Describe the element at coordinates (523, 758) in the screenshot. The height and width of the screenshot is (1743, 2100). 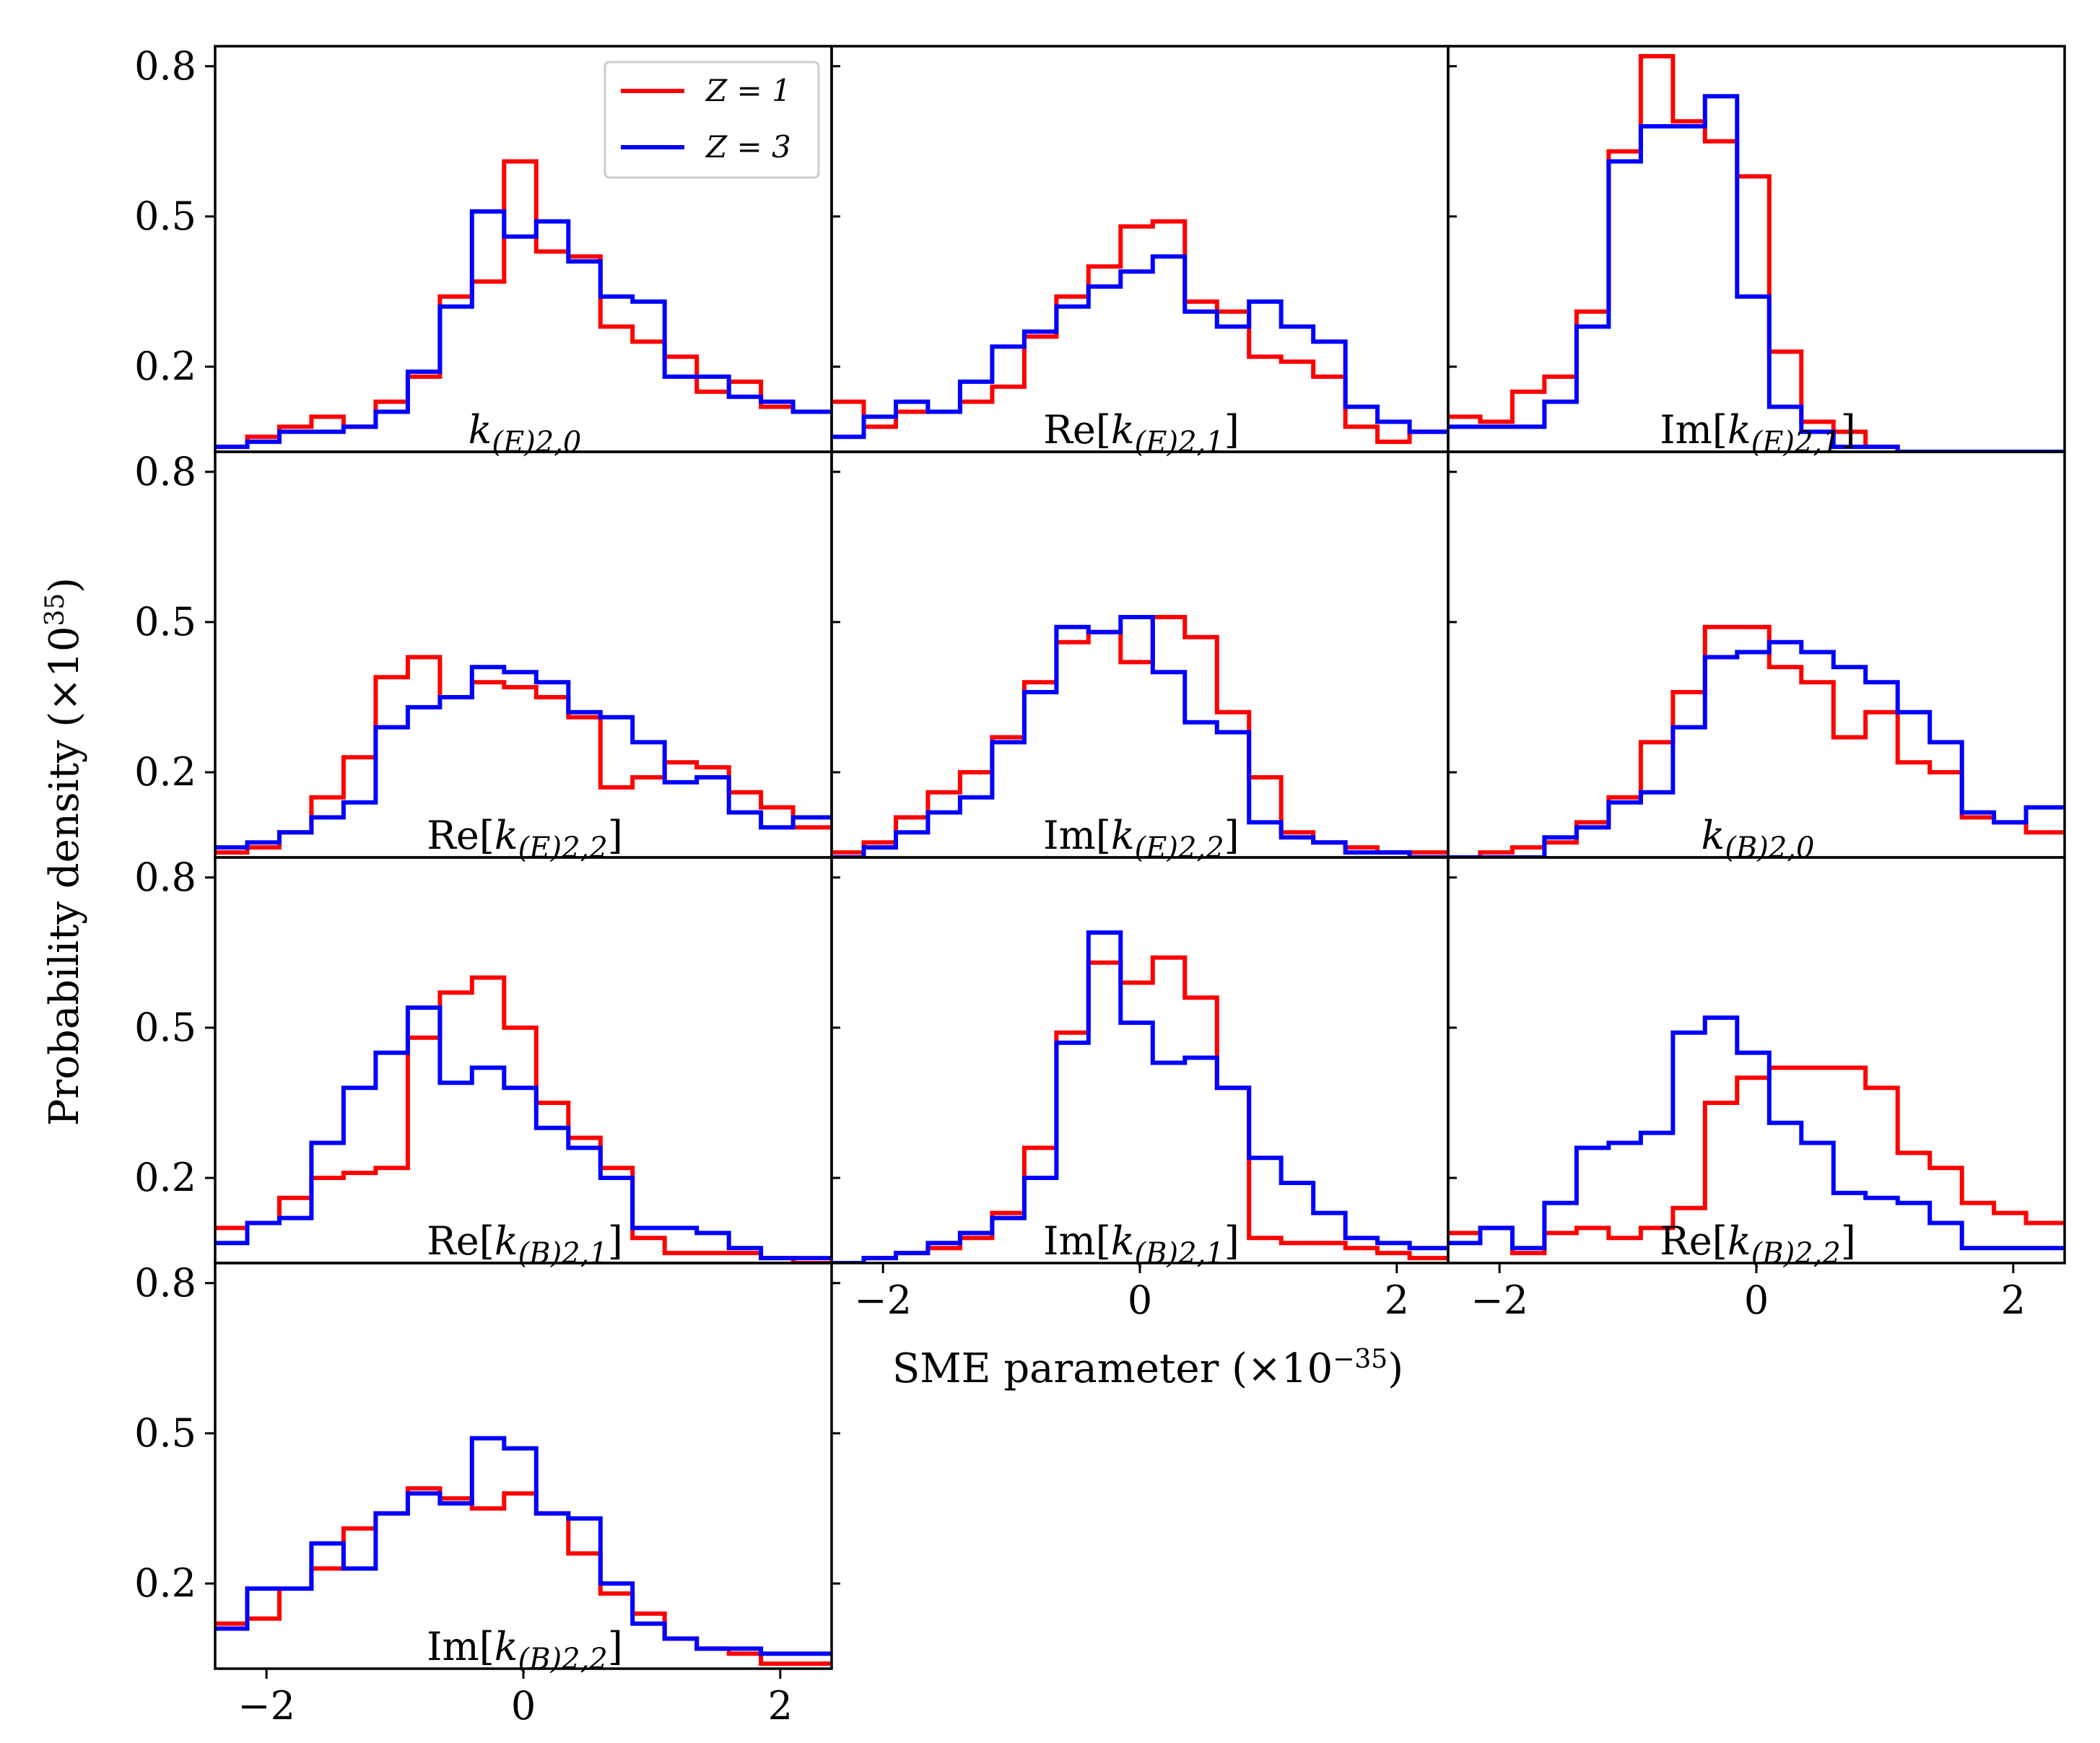
I see `panel-4-hist-z3` at that location.